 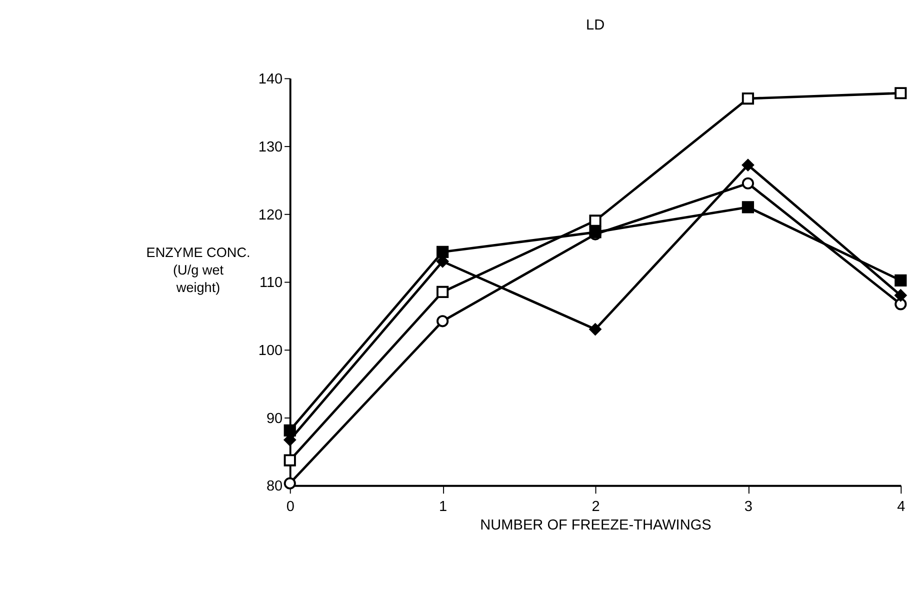 I want to click on y-tick-label: 100, so click(x=270, y=350).